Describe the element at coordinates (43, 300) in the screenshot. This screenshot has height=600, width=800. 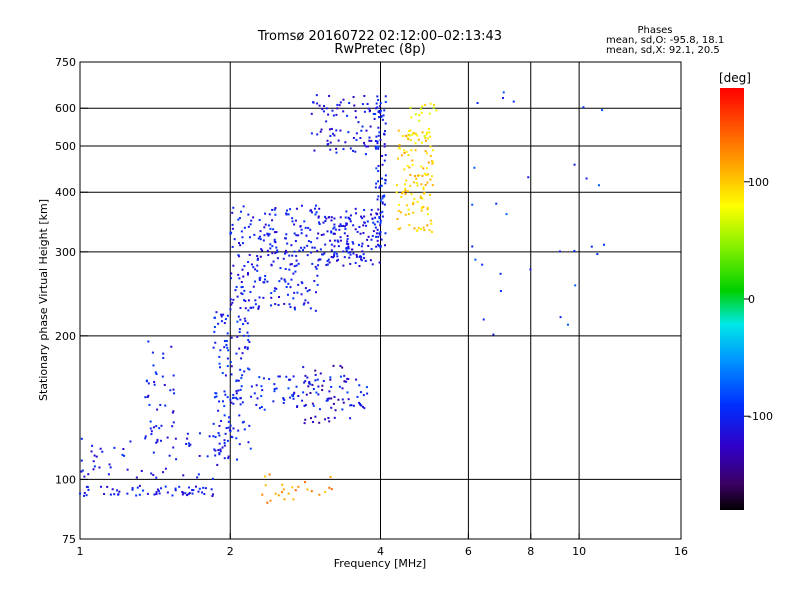
I see `y-axis-label: Stationary phase Virtual Height [km]` at that location.